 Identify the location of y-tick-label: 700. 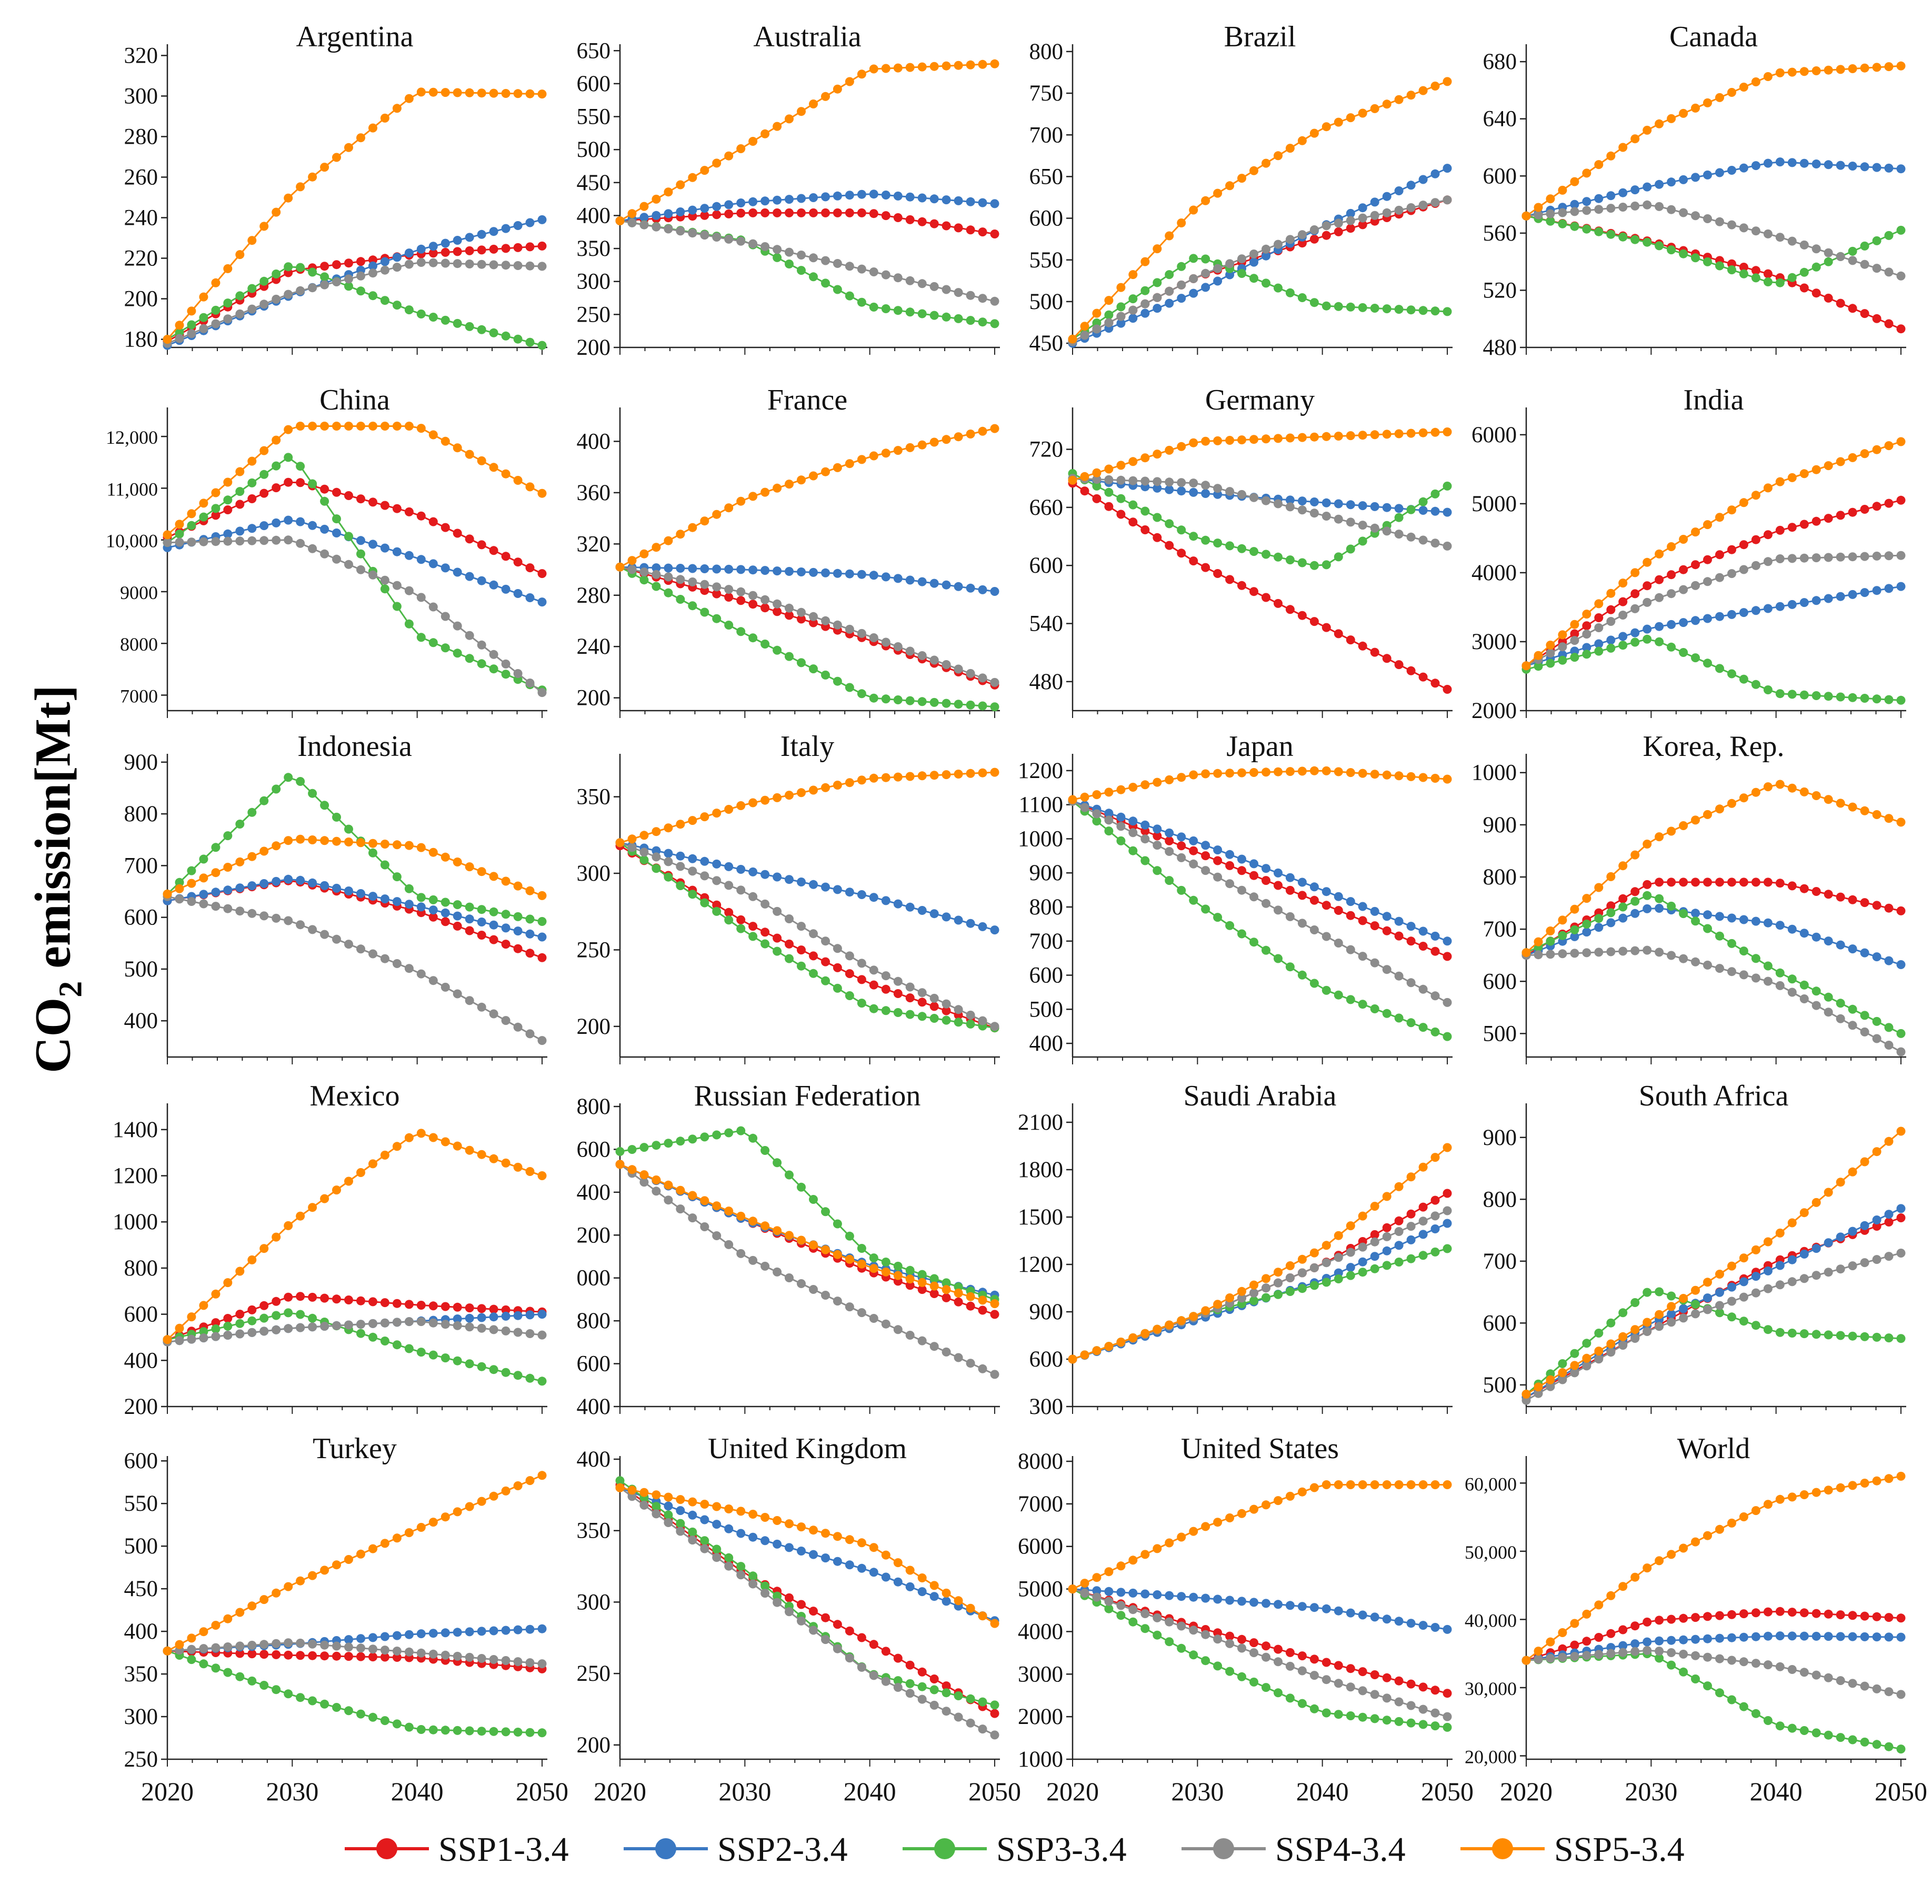
(141, 865).